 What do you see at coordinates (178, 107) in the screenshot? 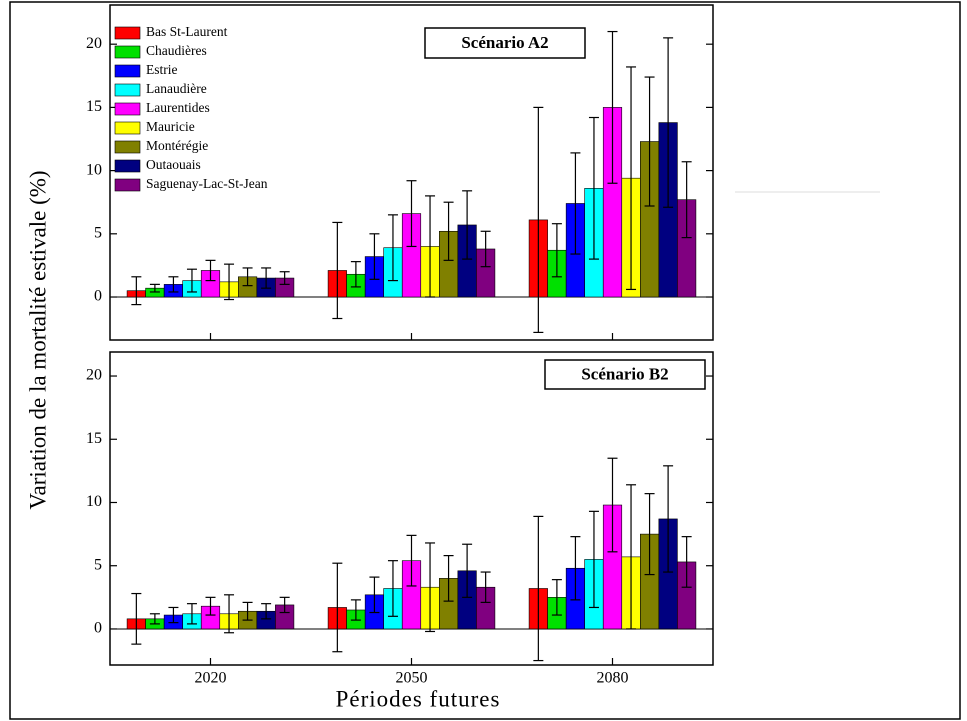
I see `legend-label: Laurentides` at bounding box center [178, 107].